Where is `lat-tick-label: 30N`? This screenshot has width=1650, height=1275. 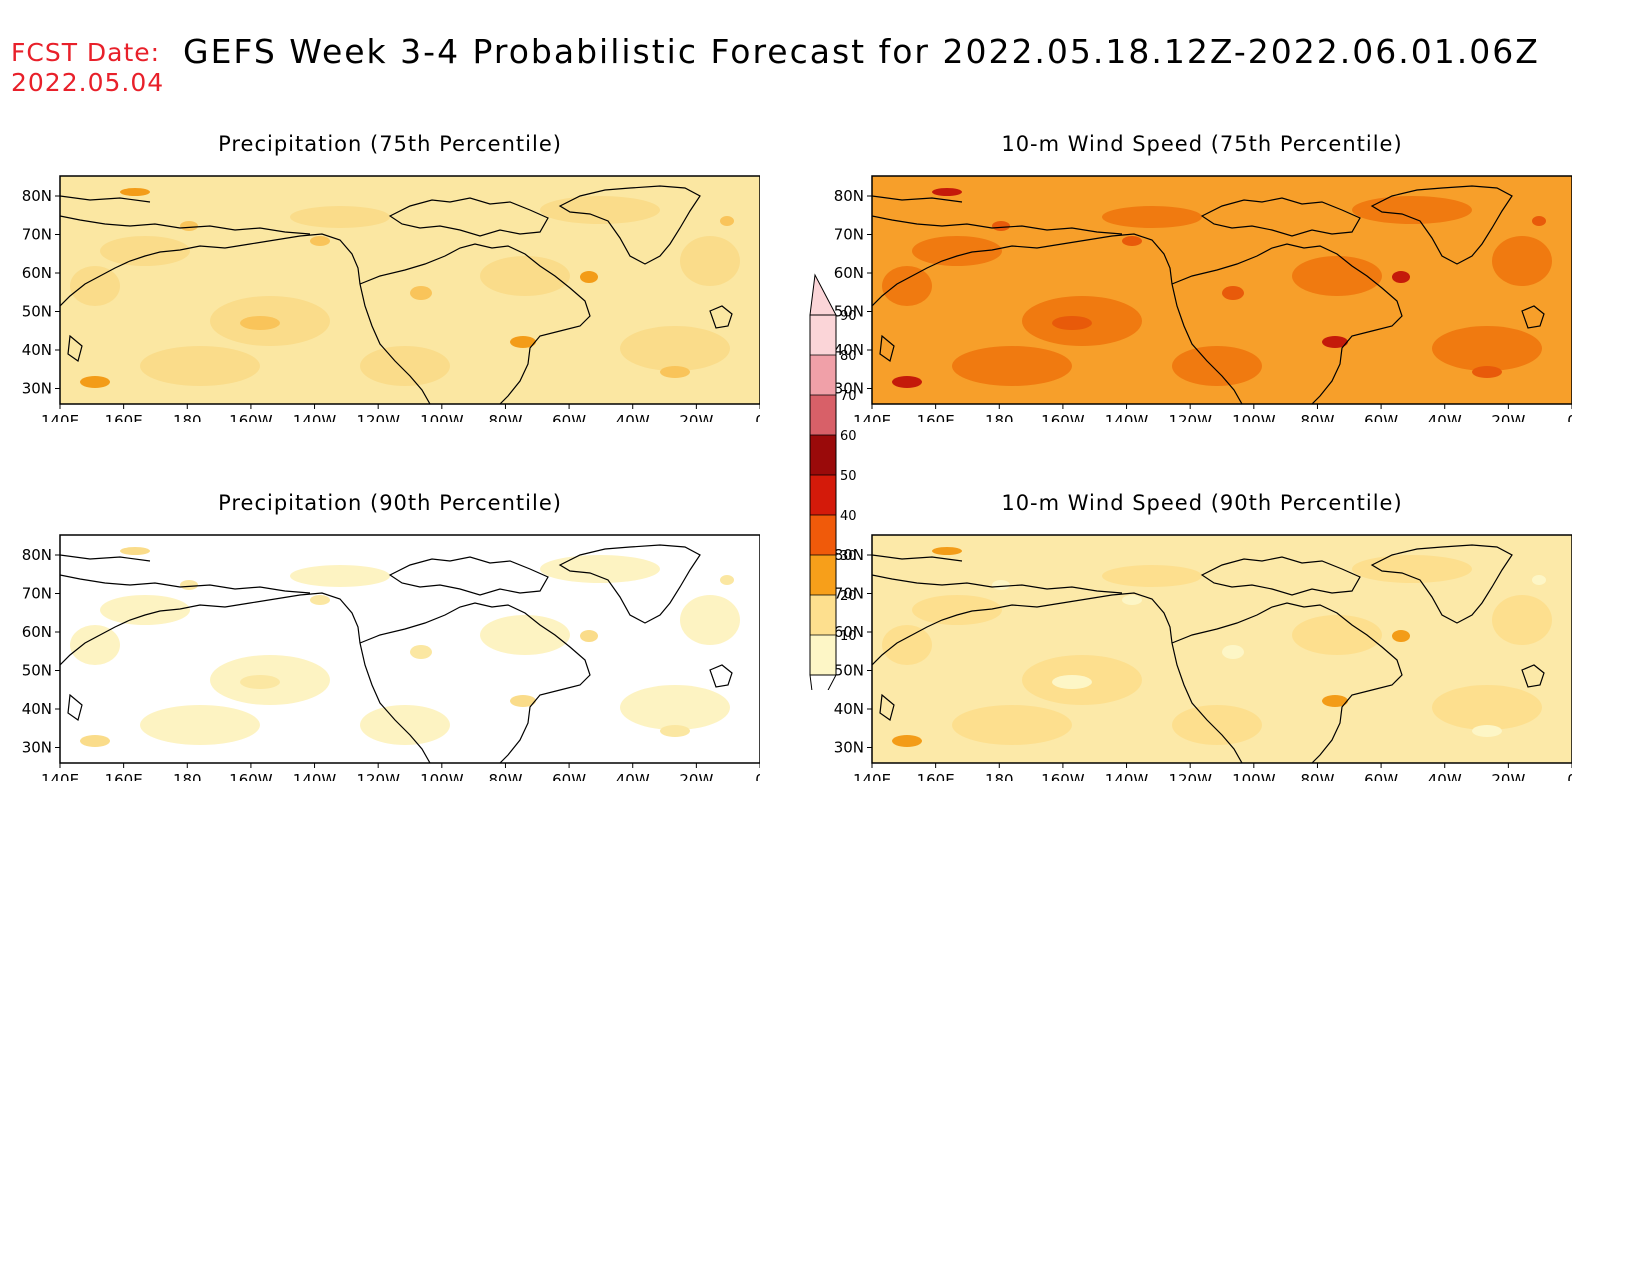 lat-tick-label: 30N is located at coordinates (849, 389).